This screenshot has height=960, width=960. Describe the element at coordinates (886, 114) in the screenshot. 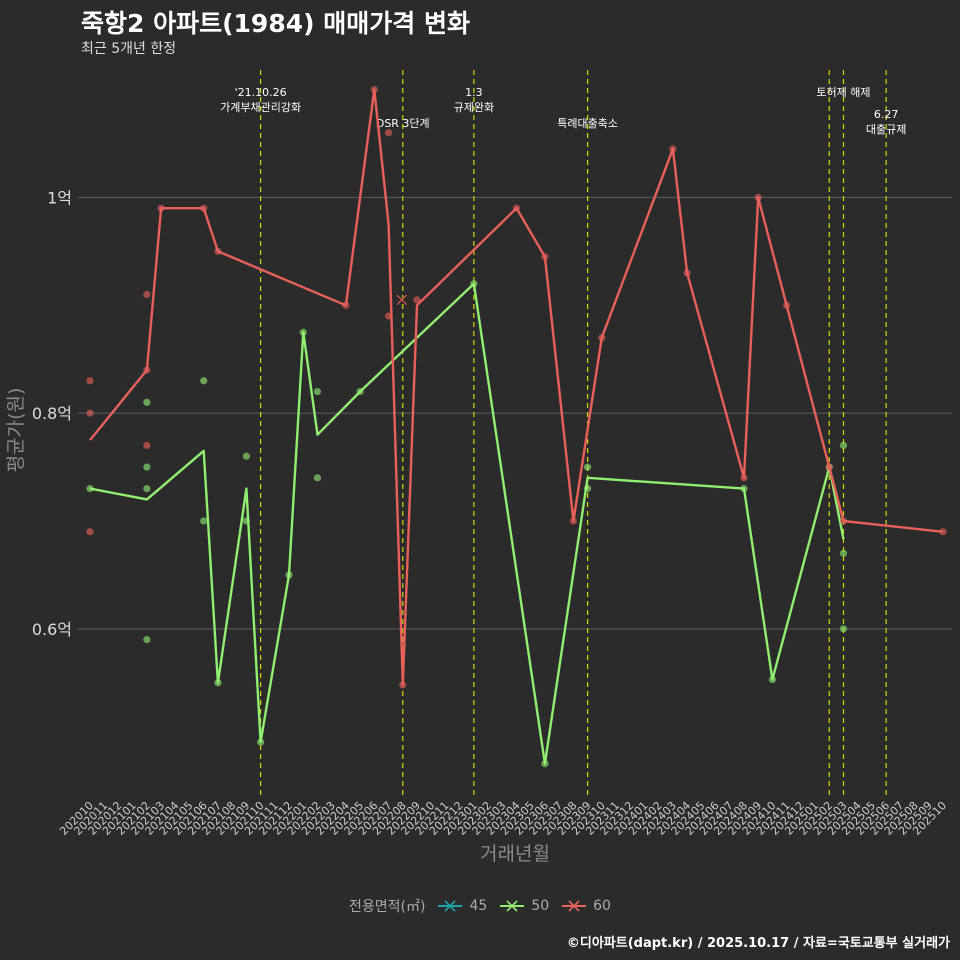

I see `event-annotation: 6.27` at that location.